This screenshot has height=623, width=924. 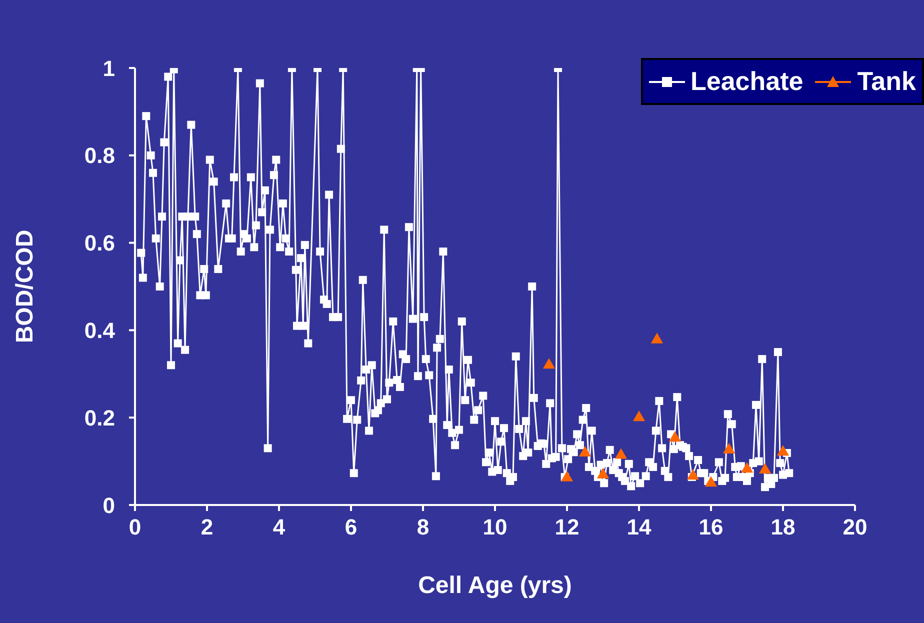 I want to click on x-tick-label: 14, so click(x=639, y=527).